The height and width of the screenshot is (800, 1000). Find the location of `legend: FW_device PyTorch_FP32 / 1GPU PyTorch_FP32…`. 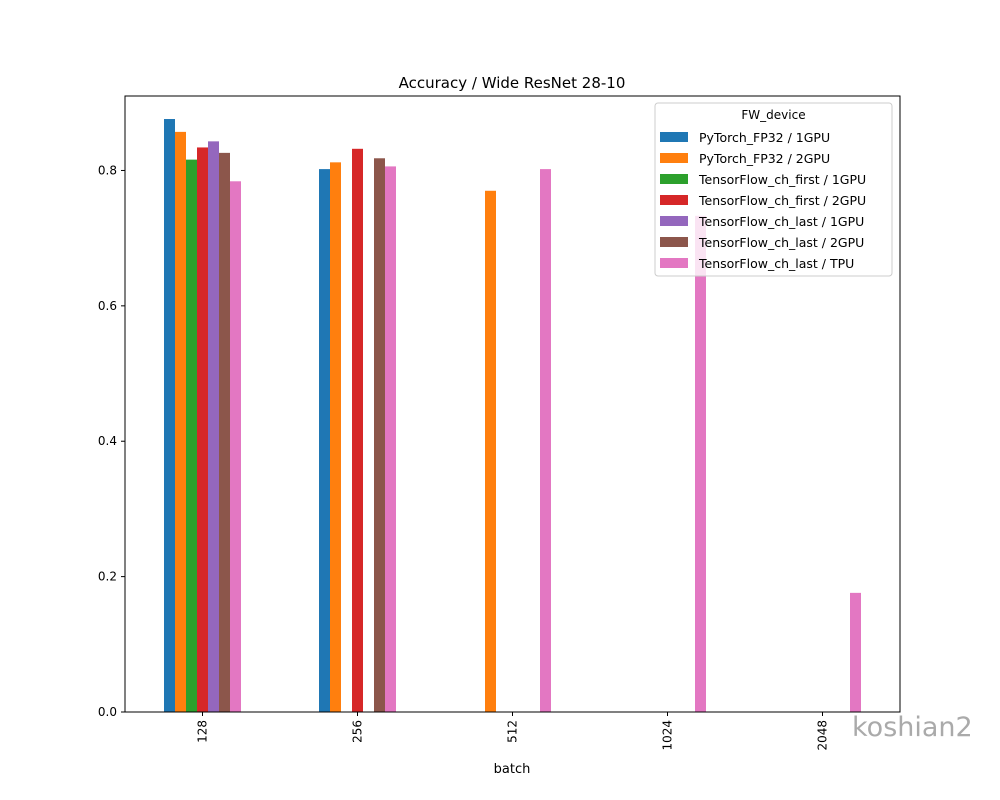

legend: FW_device PyTorch_FP32 / 1GPU PyTorch_FP32… is located at coordinates (773, 189).